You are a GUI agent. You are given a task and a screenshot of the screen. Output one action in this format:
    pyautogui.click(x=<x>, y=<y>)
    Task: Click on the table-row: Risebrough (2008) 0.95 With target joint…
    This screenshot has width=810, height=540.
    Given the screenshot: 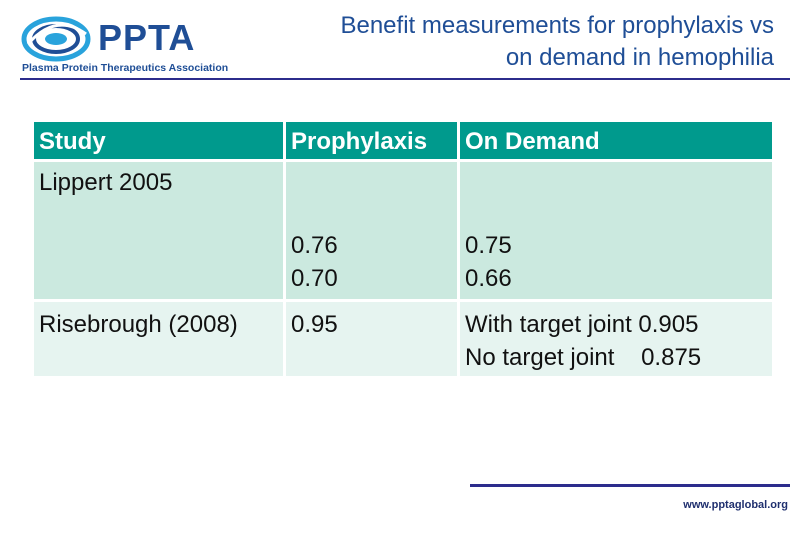 What is the action you would take?
    pyautogui.click(x=403, y=340)
    